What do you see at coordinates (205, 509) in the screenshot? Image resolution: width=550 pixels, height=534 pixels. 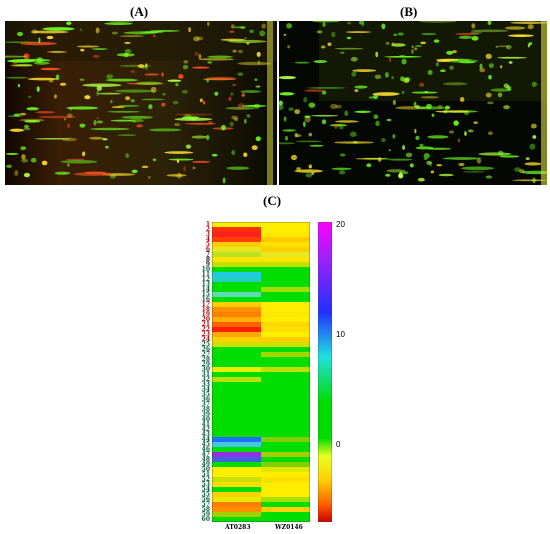 I see `heatmap-row-label: 58` at bounding box center [205, 509].